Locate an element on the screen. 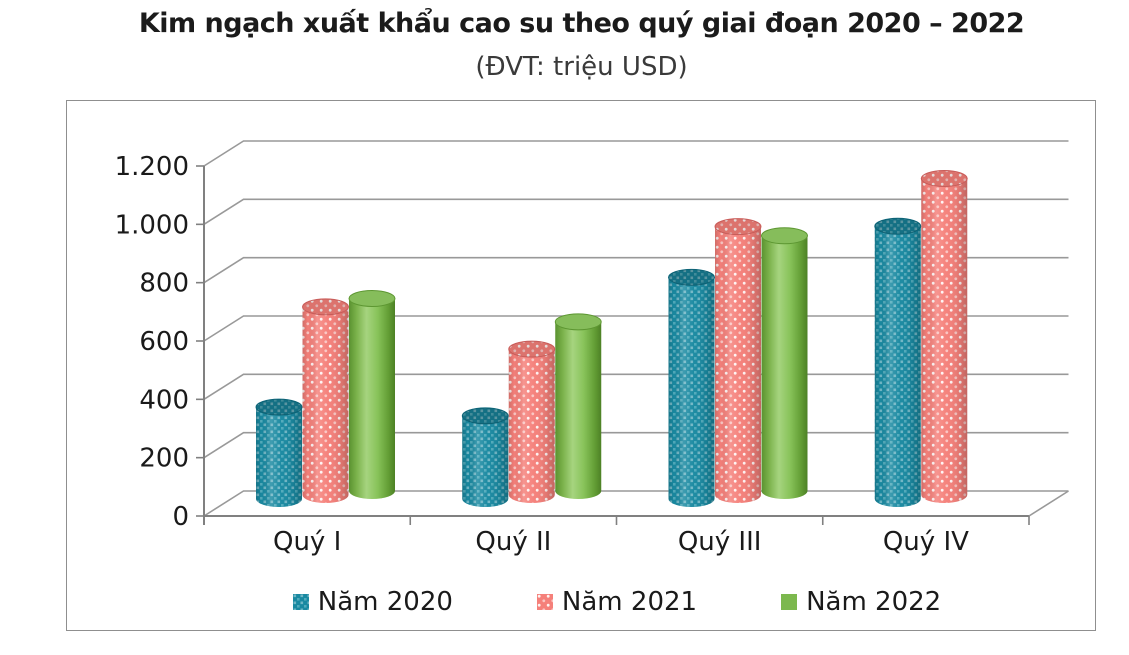 The image size is (1129, 655). chart-legend: Năm 2020 Năm 2021 Năm 2022 is located at coordinates (581, 602).